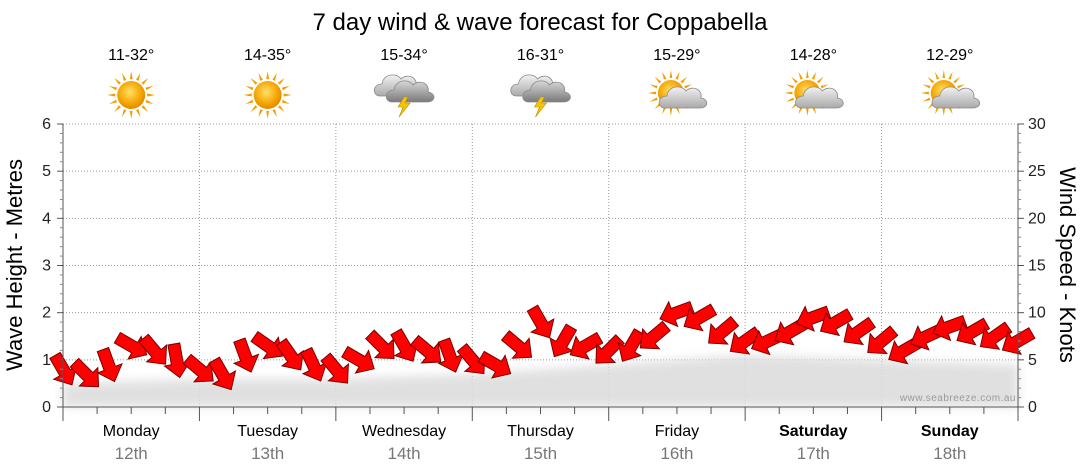 The width and height of the screenshot is (1080, 475). I want to click on wave-height-series, so click(540, 381).